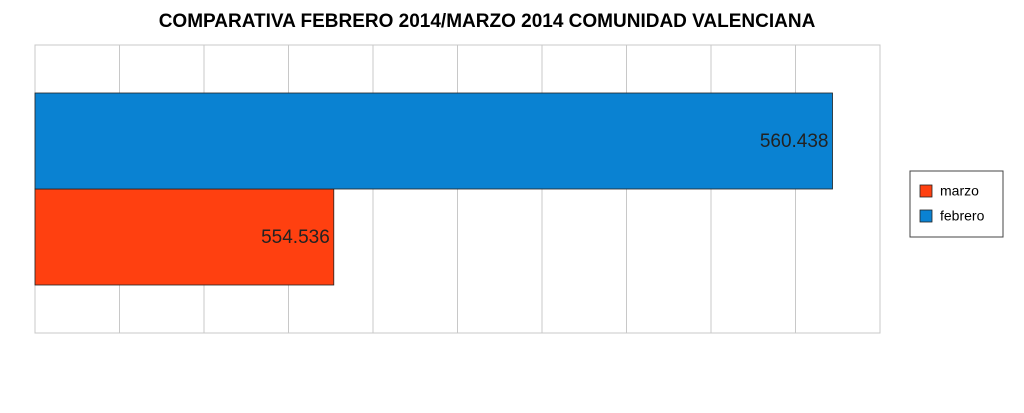 Image resolution: width=1024 pixels, height=413 pixels. I want to click on legend-box, so click(956, 204).